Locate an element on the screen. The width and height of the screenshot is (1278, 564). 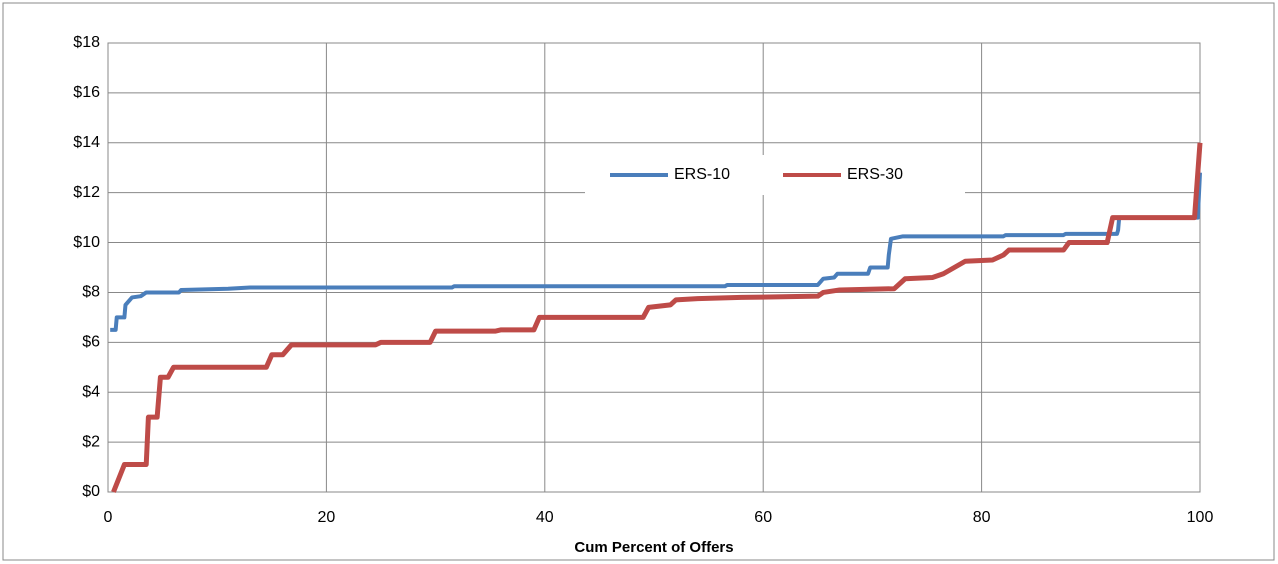
x-tick-label: 0 is located at coordinates (108, 517).